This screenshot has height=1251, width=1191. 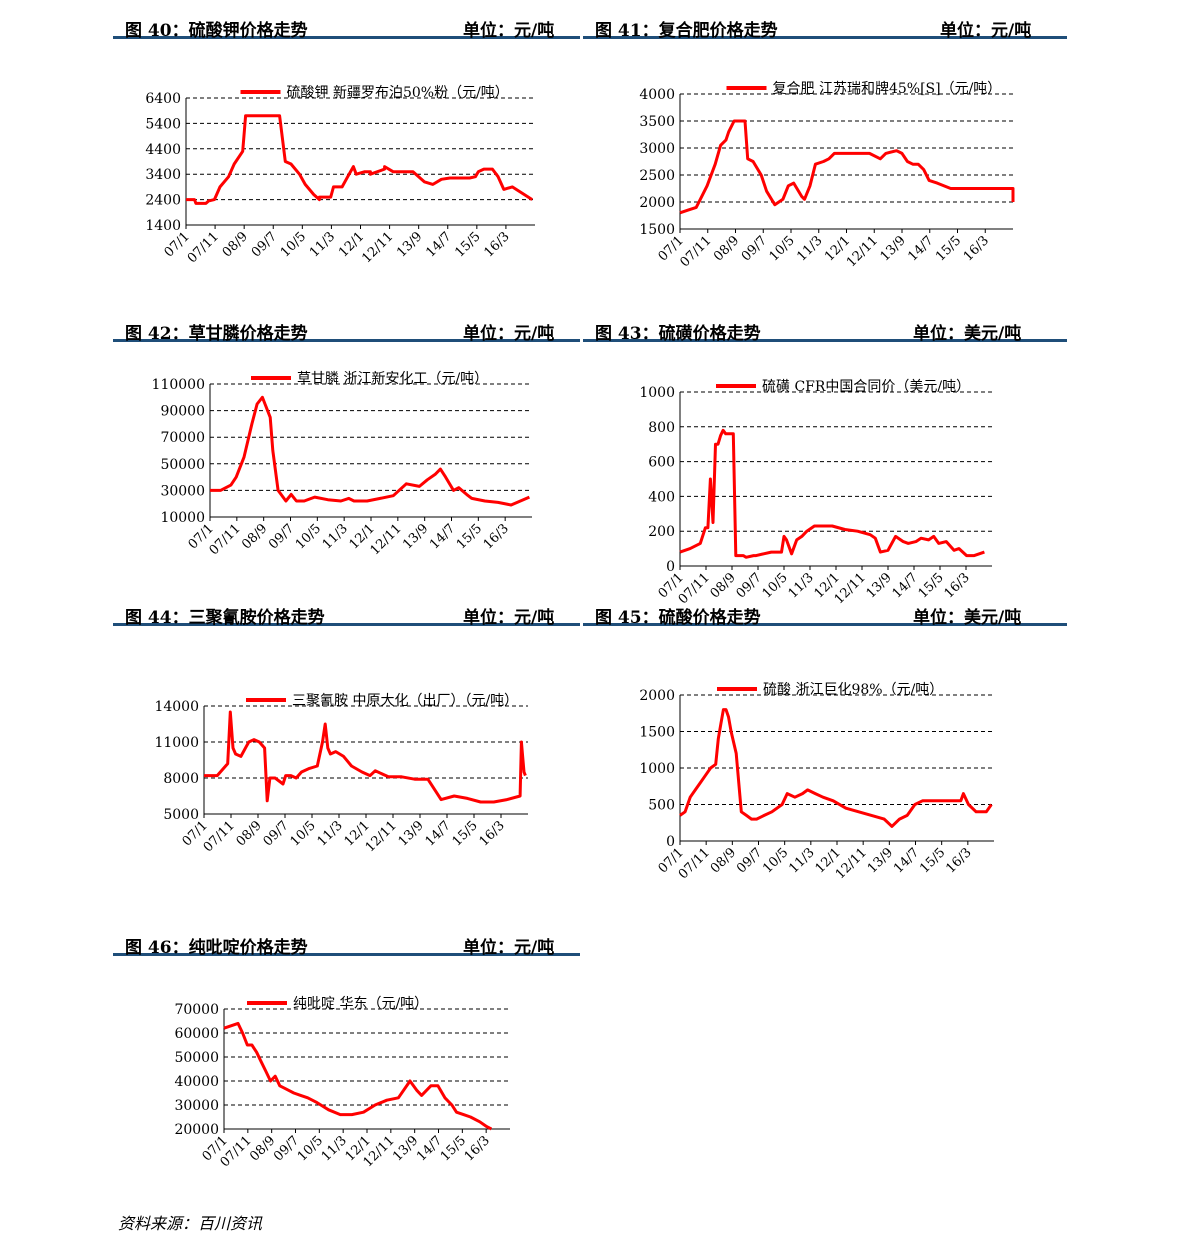 I want to click on y-tick-label: 4000, so click(x=657, y=95).